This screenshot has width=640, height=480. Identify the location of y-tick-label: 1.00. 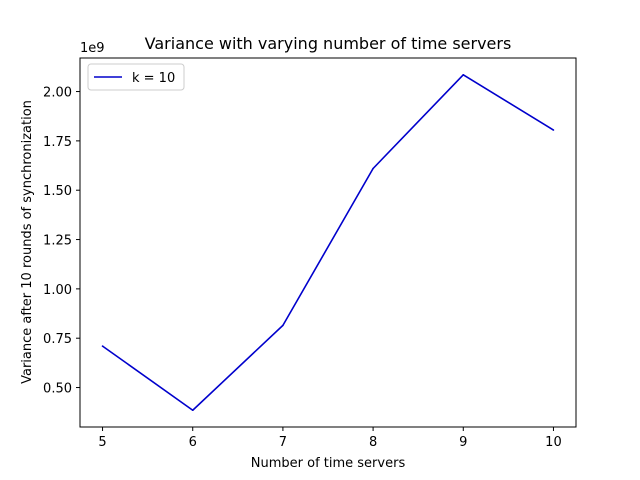
(57, 290).